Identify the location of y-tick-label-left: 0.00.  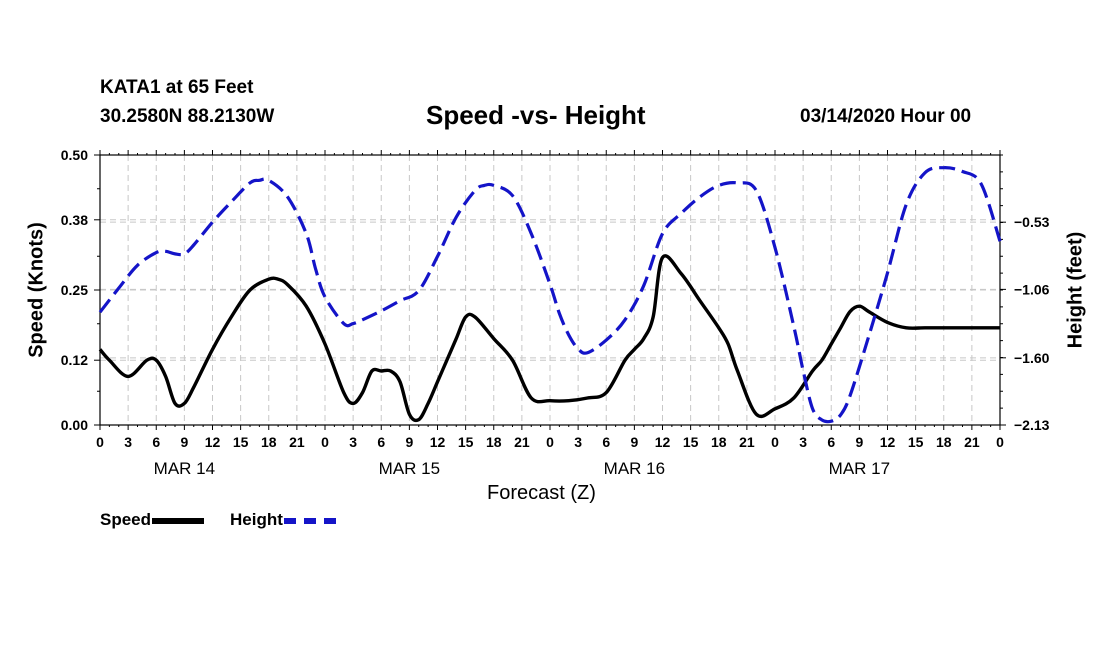
(74, 425).